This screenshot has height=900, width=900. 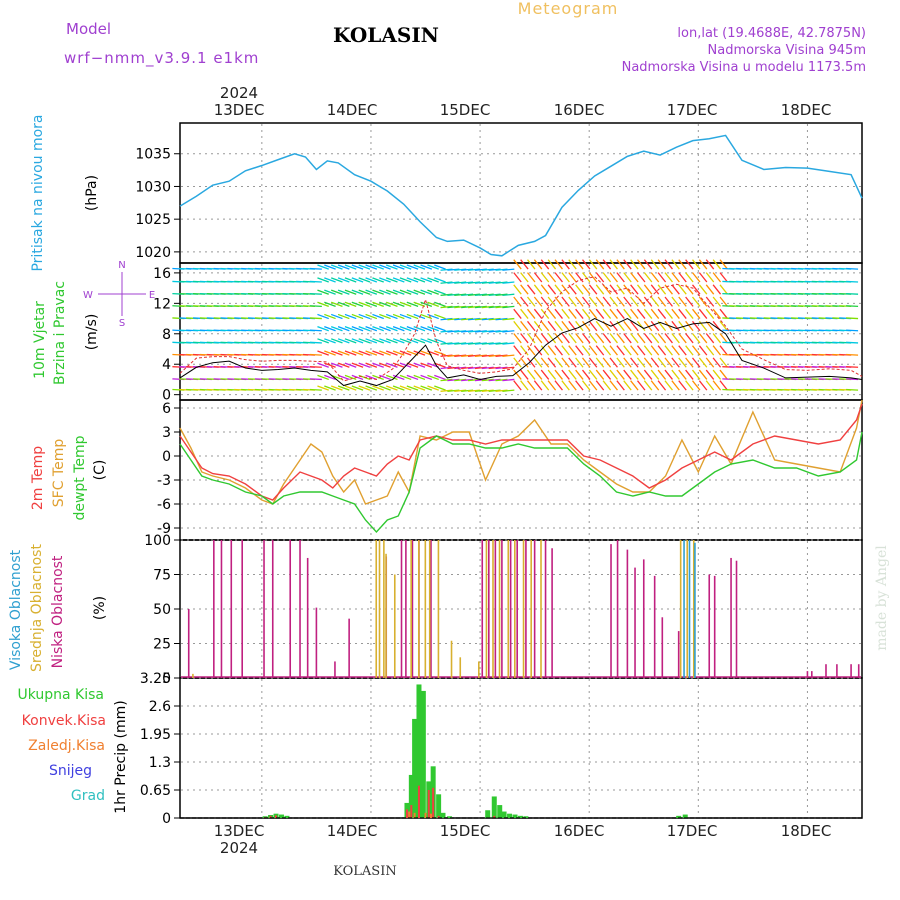 What do you see at coordinates (92, 332) in the screenshot?
I see `wind-unit: (m/s)` at bounding box center [92, 332].